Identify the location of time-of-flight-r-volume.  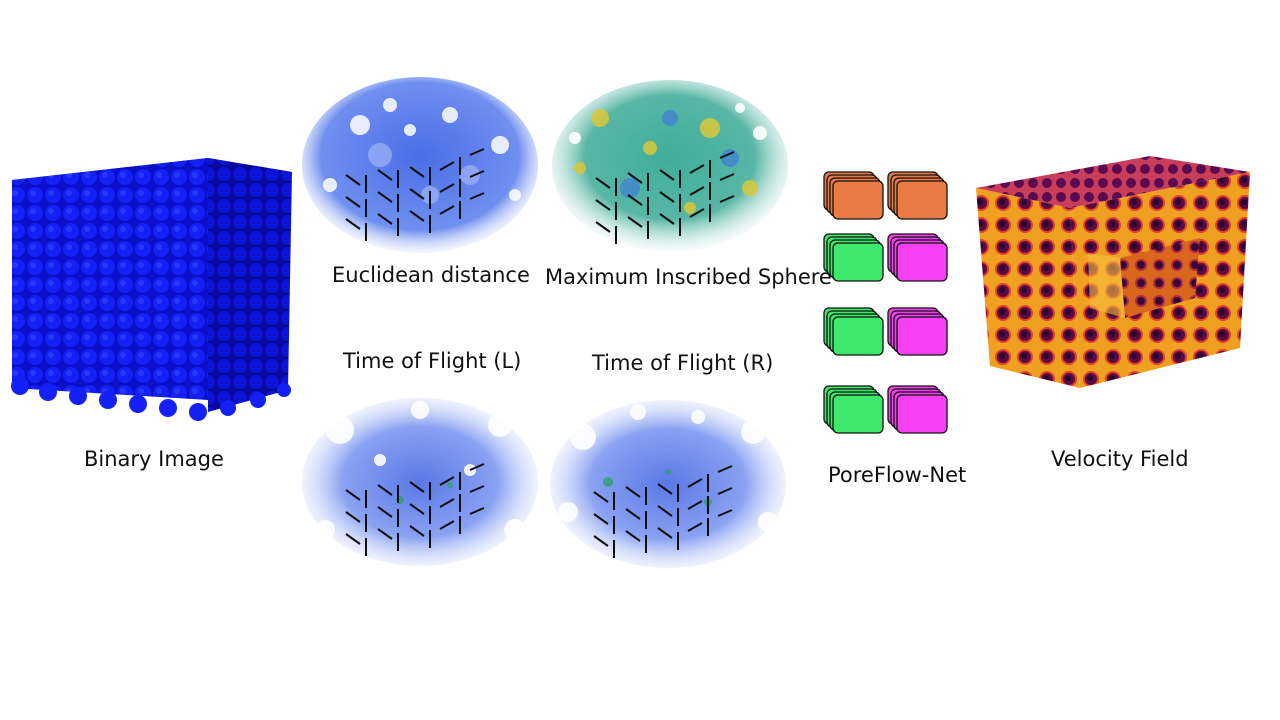
(668, 484).